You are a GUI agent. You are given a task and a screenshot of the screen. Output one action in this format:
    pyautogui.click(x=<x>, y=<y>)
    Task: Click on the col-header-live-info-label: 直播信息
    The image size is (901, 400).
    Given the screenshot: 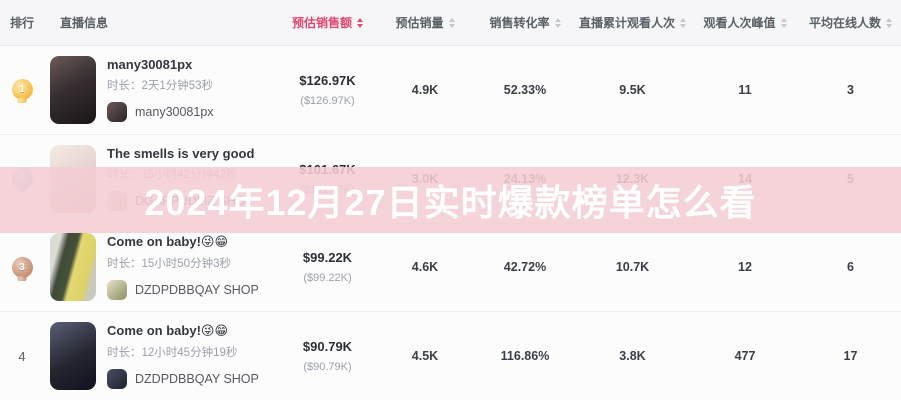 What is the action you would take?
    pyautogui.click(x=84, y=23)
    